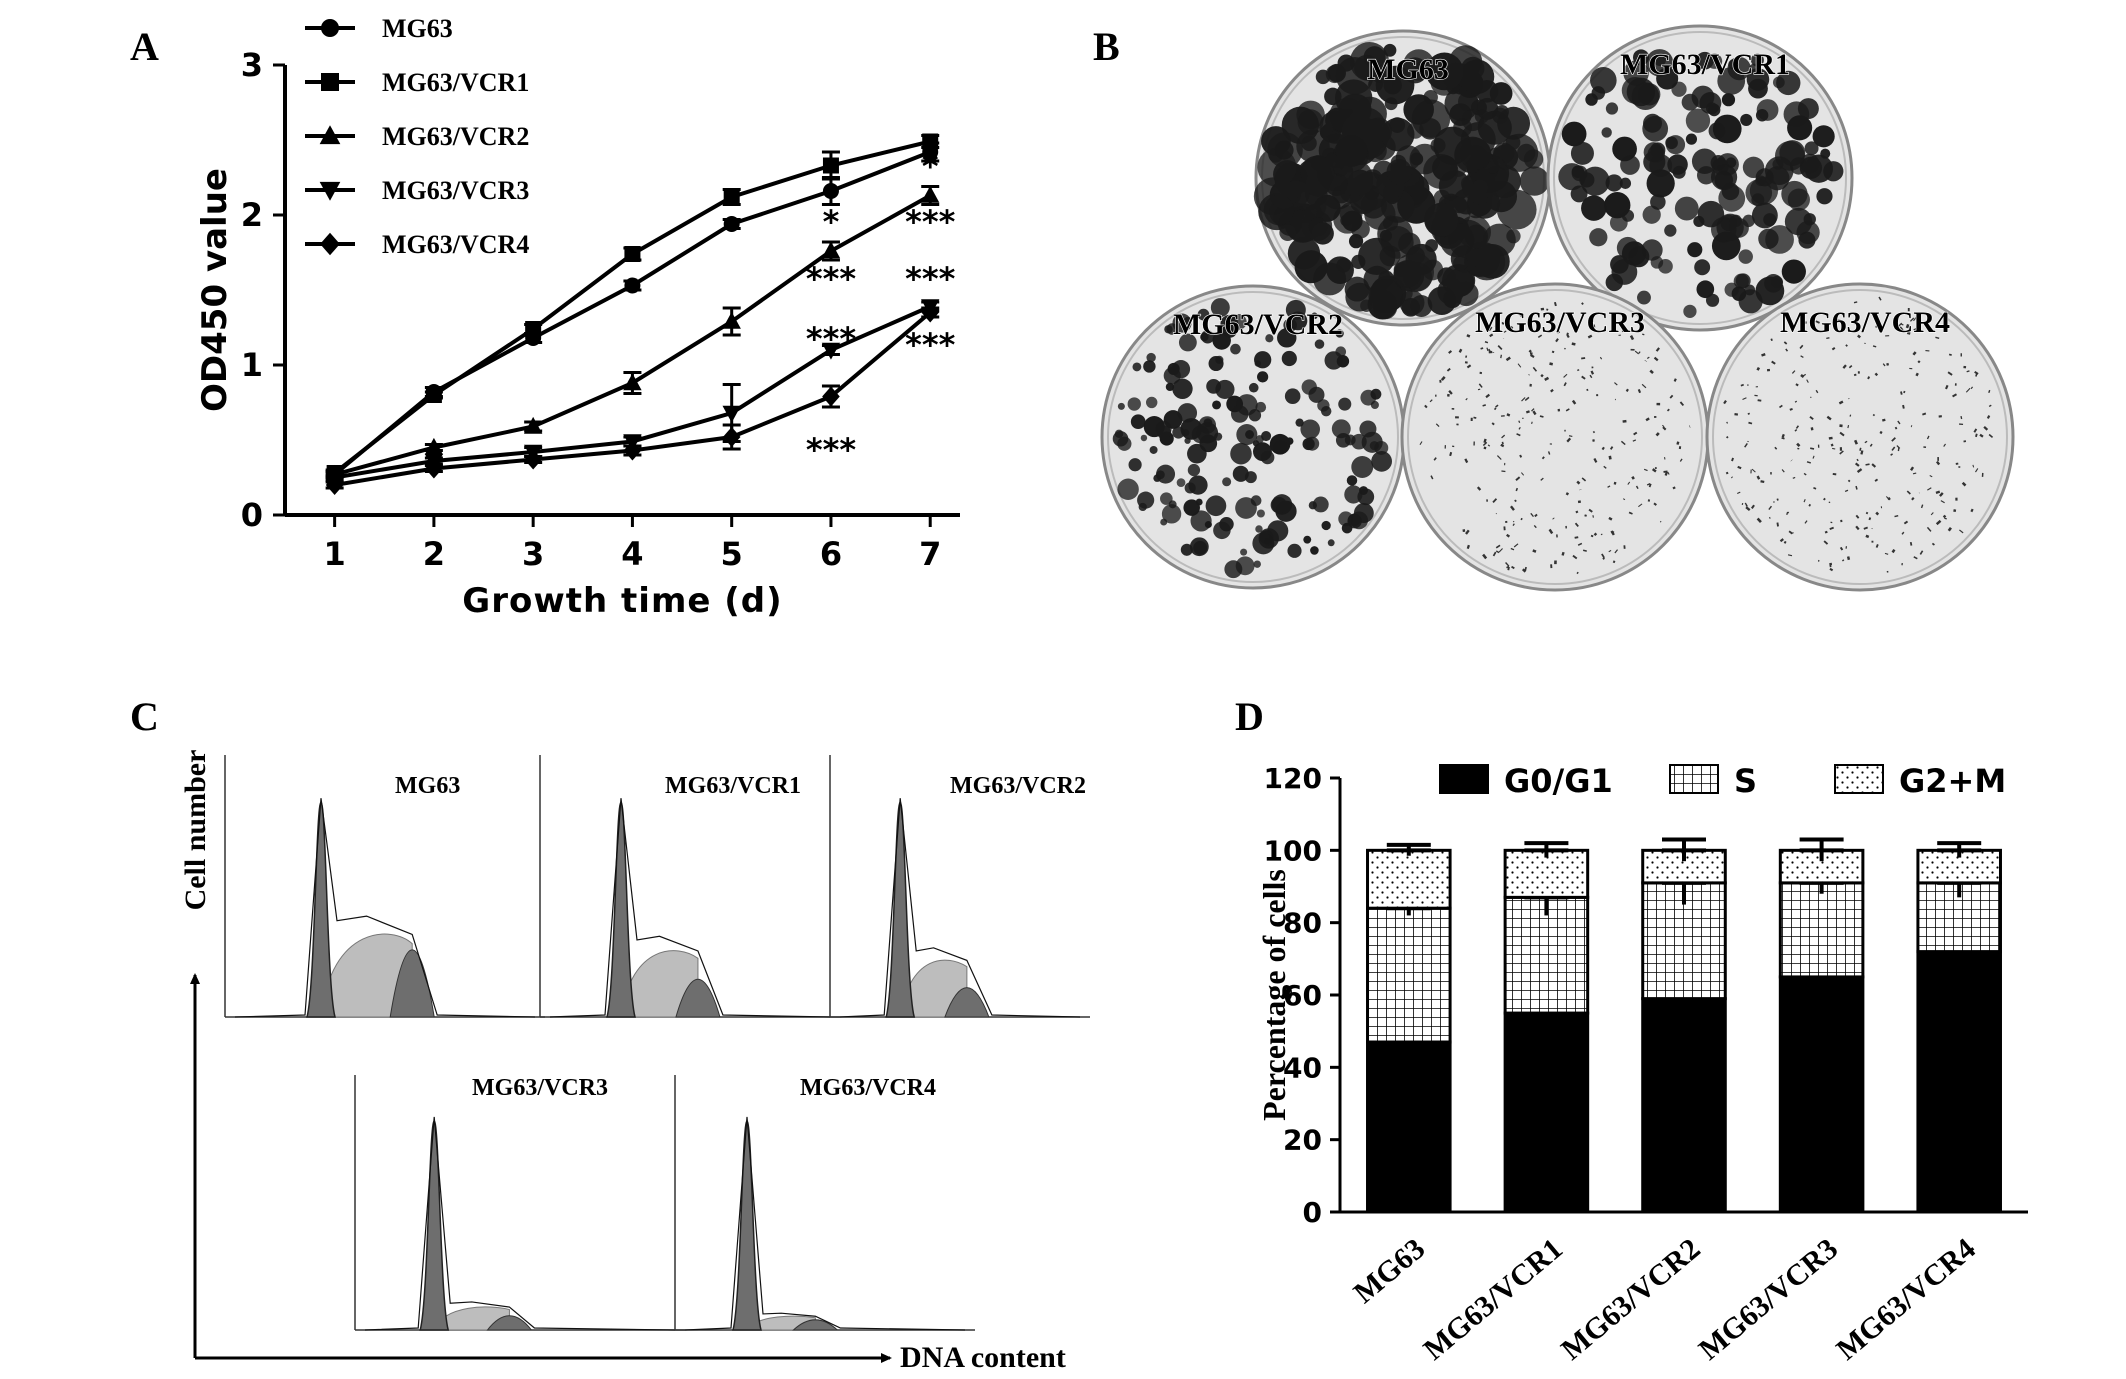 The image size is (2126, 1379). Describe the element at coordinates (1555, 437) in the screenshot. I see `colony-dish: MG63/VCR3` at that location.